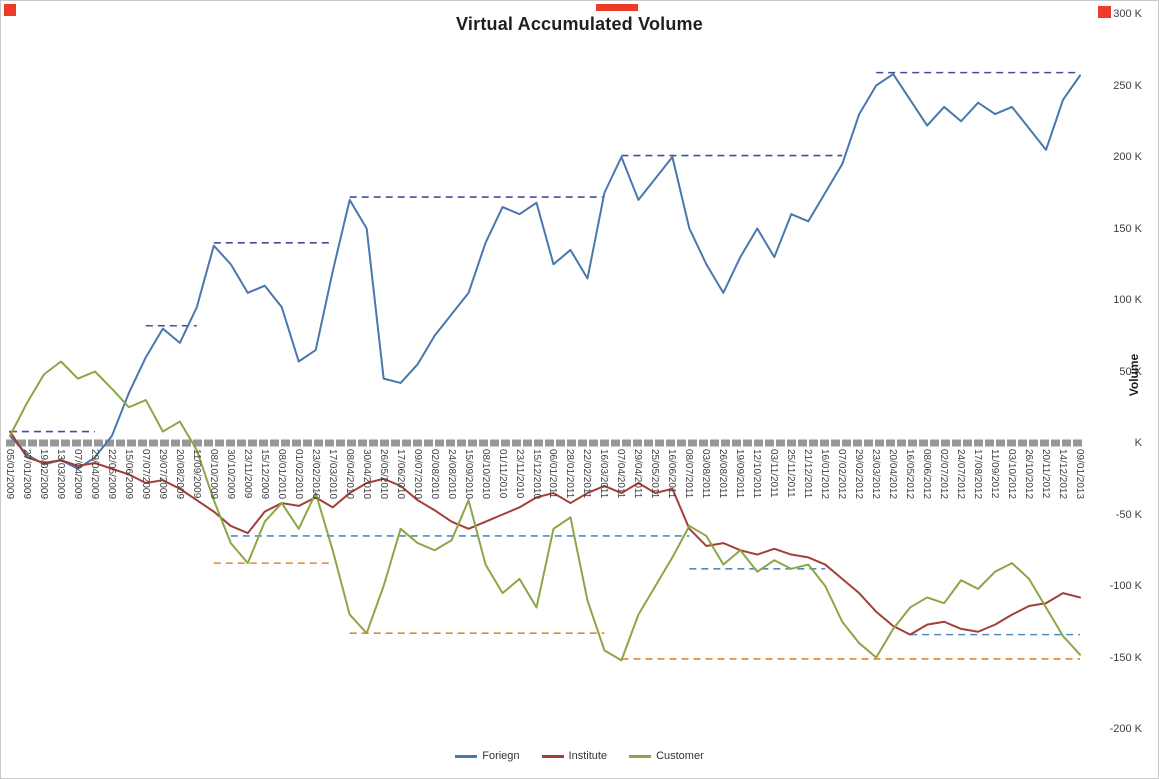 The image size is (1159, 779). Describe the element at coordinates (162, 474) in the screenshot. I see `x-axis-label: 29/07/2009` at that location.